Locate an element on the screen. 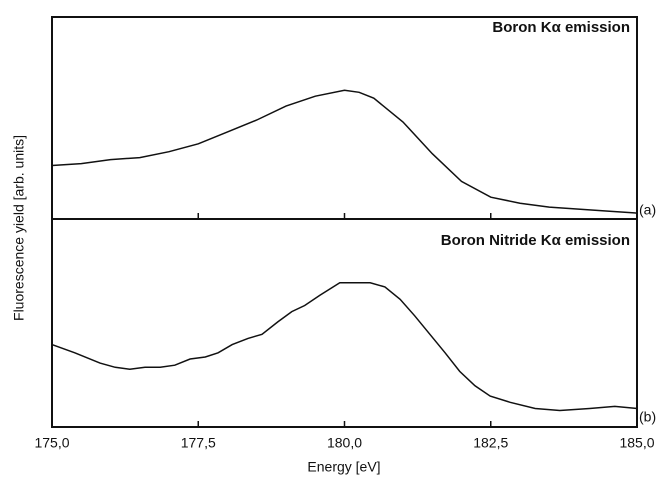 The height and width of the screenshot is (485, 672). y-axis-label: Fluorescence yield [arb. units] is located at coordinates (19, 228).